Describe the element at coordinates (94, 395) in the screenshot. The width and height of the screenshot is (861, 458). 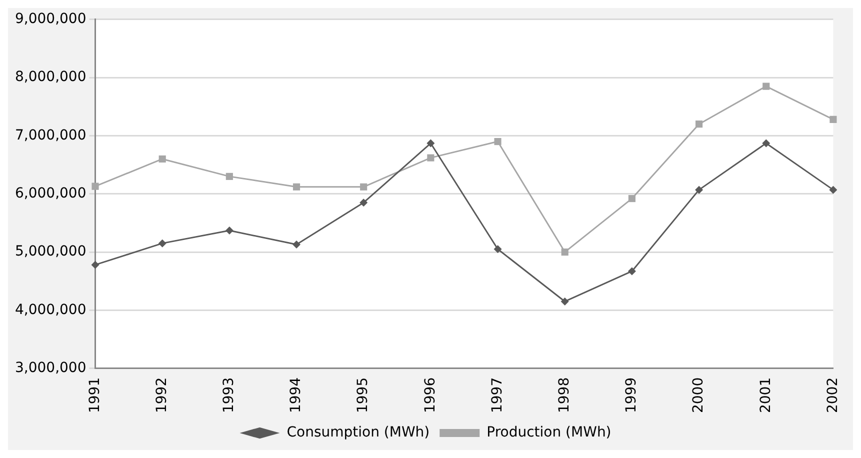
I see `x-tick-label: 1991` at that location.